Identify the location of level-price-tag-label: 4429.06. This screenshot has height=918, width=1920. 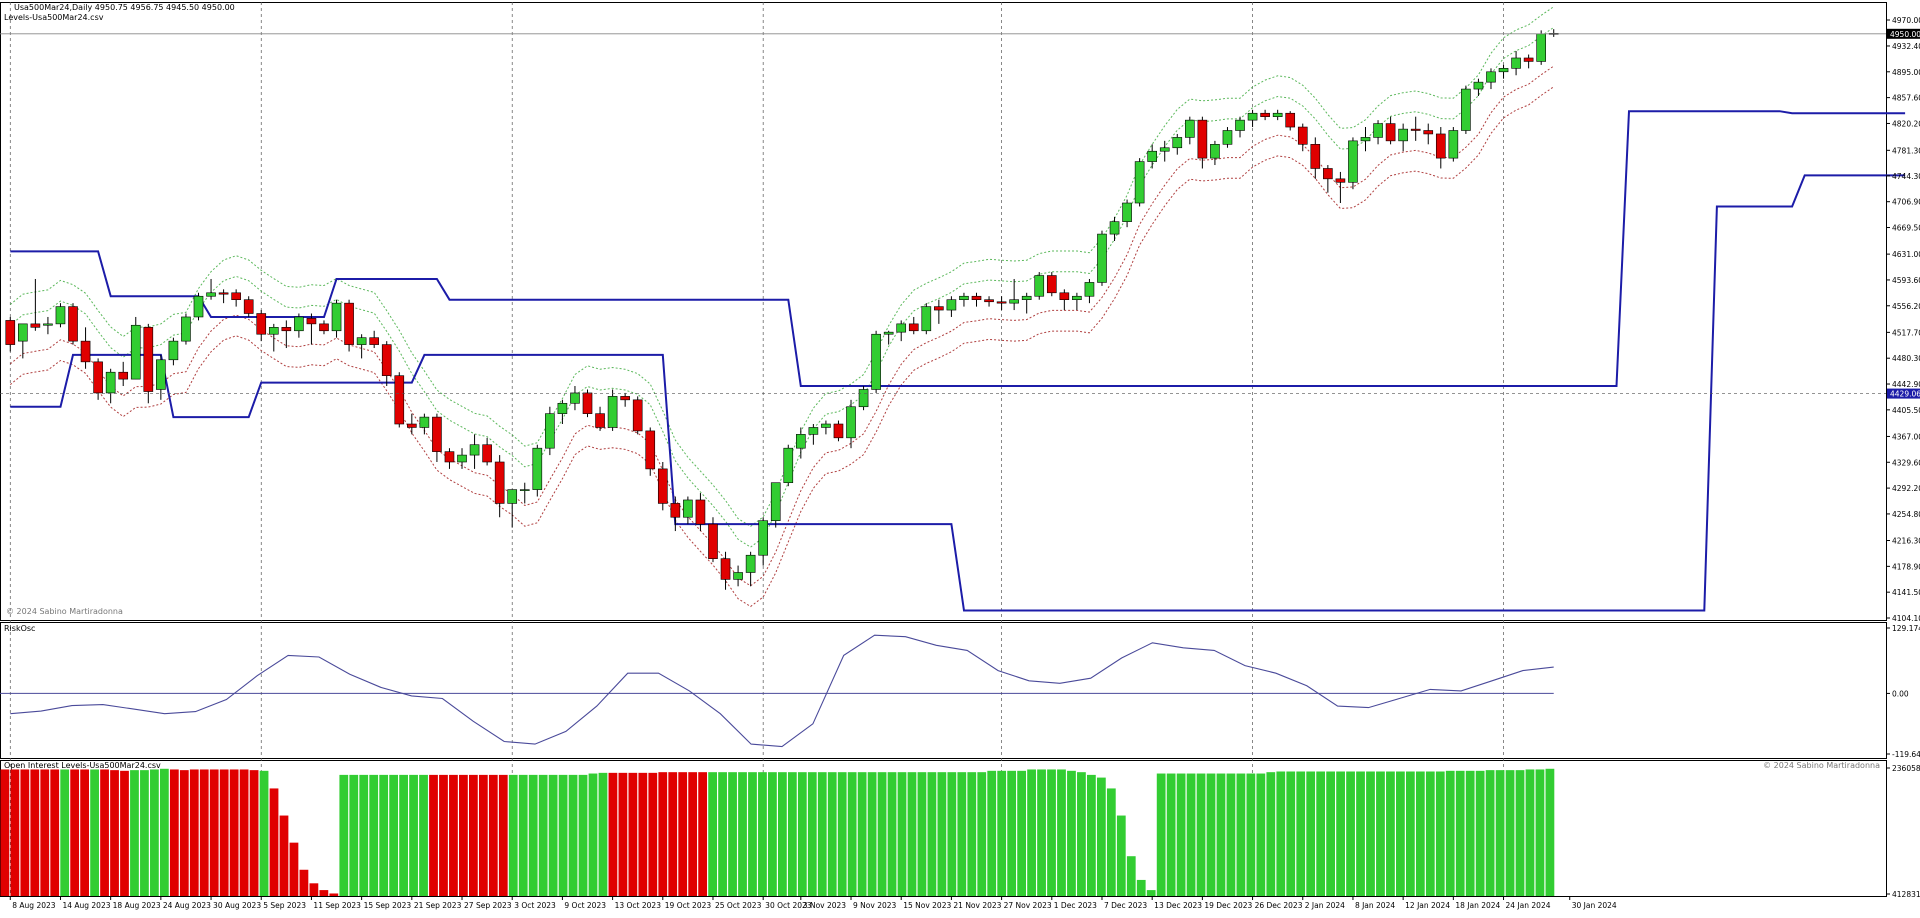
(1905, 394).